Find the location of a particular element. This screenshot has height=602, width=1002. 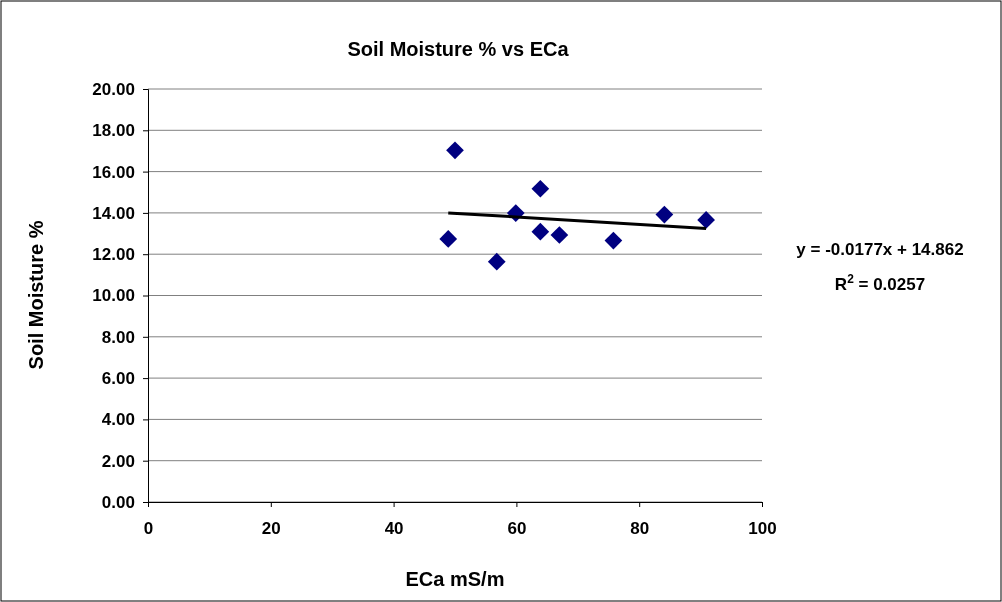

y-tick-label: 6.00 is located at coordinates (118, 379).